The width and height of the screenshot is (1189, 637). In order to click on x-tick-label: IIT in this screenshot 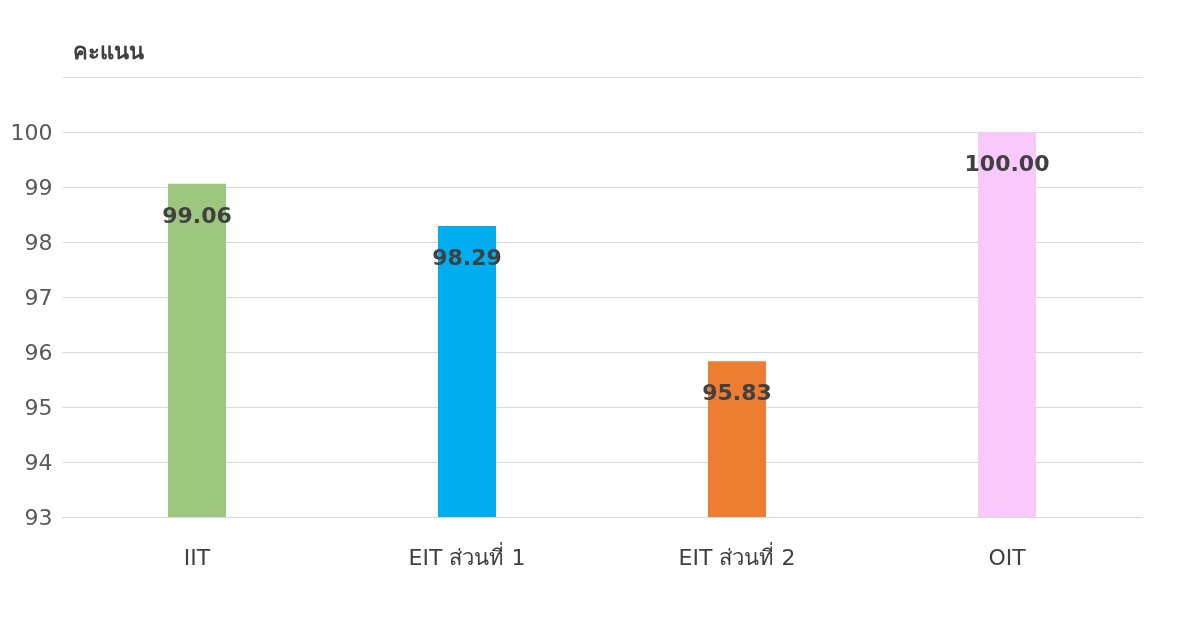, I will do `click(197, 557)`.